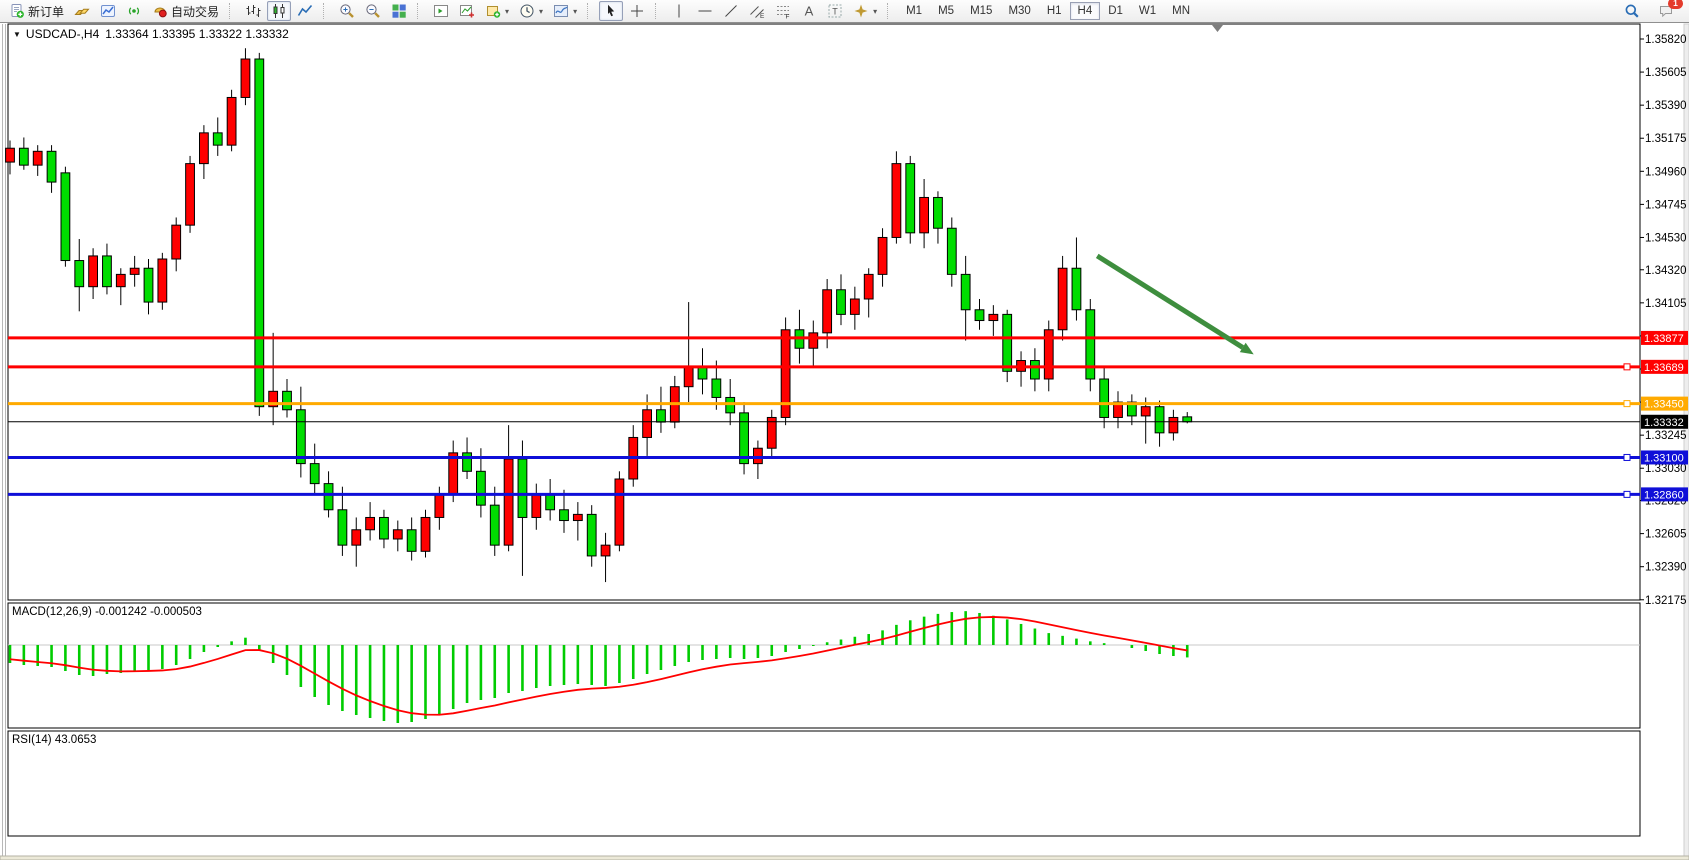 The image size is (1689, 860). What do you see at coordinates (611, 11) in the screenshot?
I see `cursor-tool-button` at bounding box center [611, 11].